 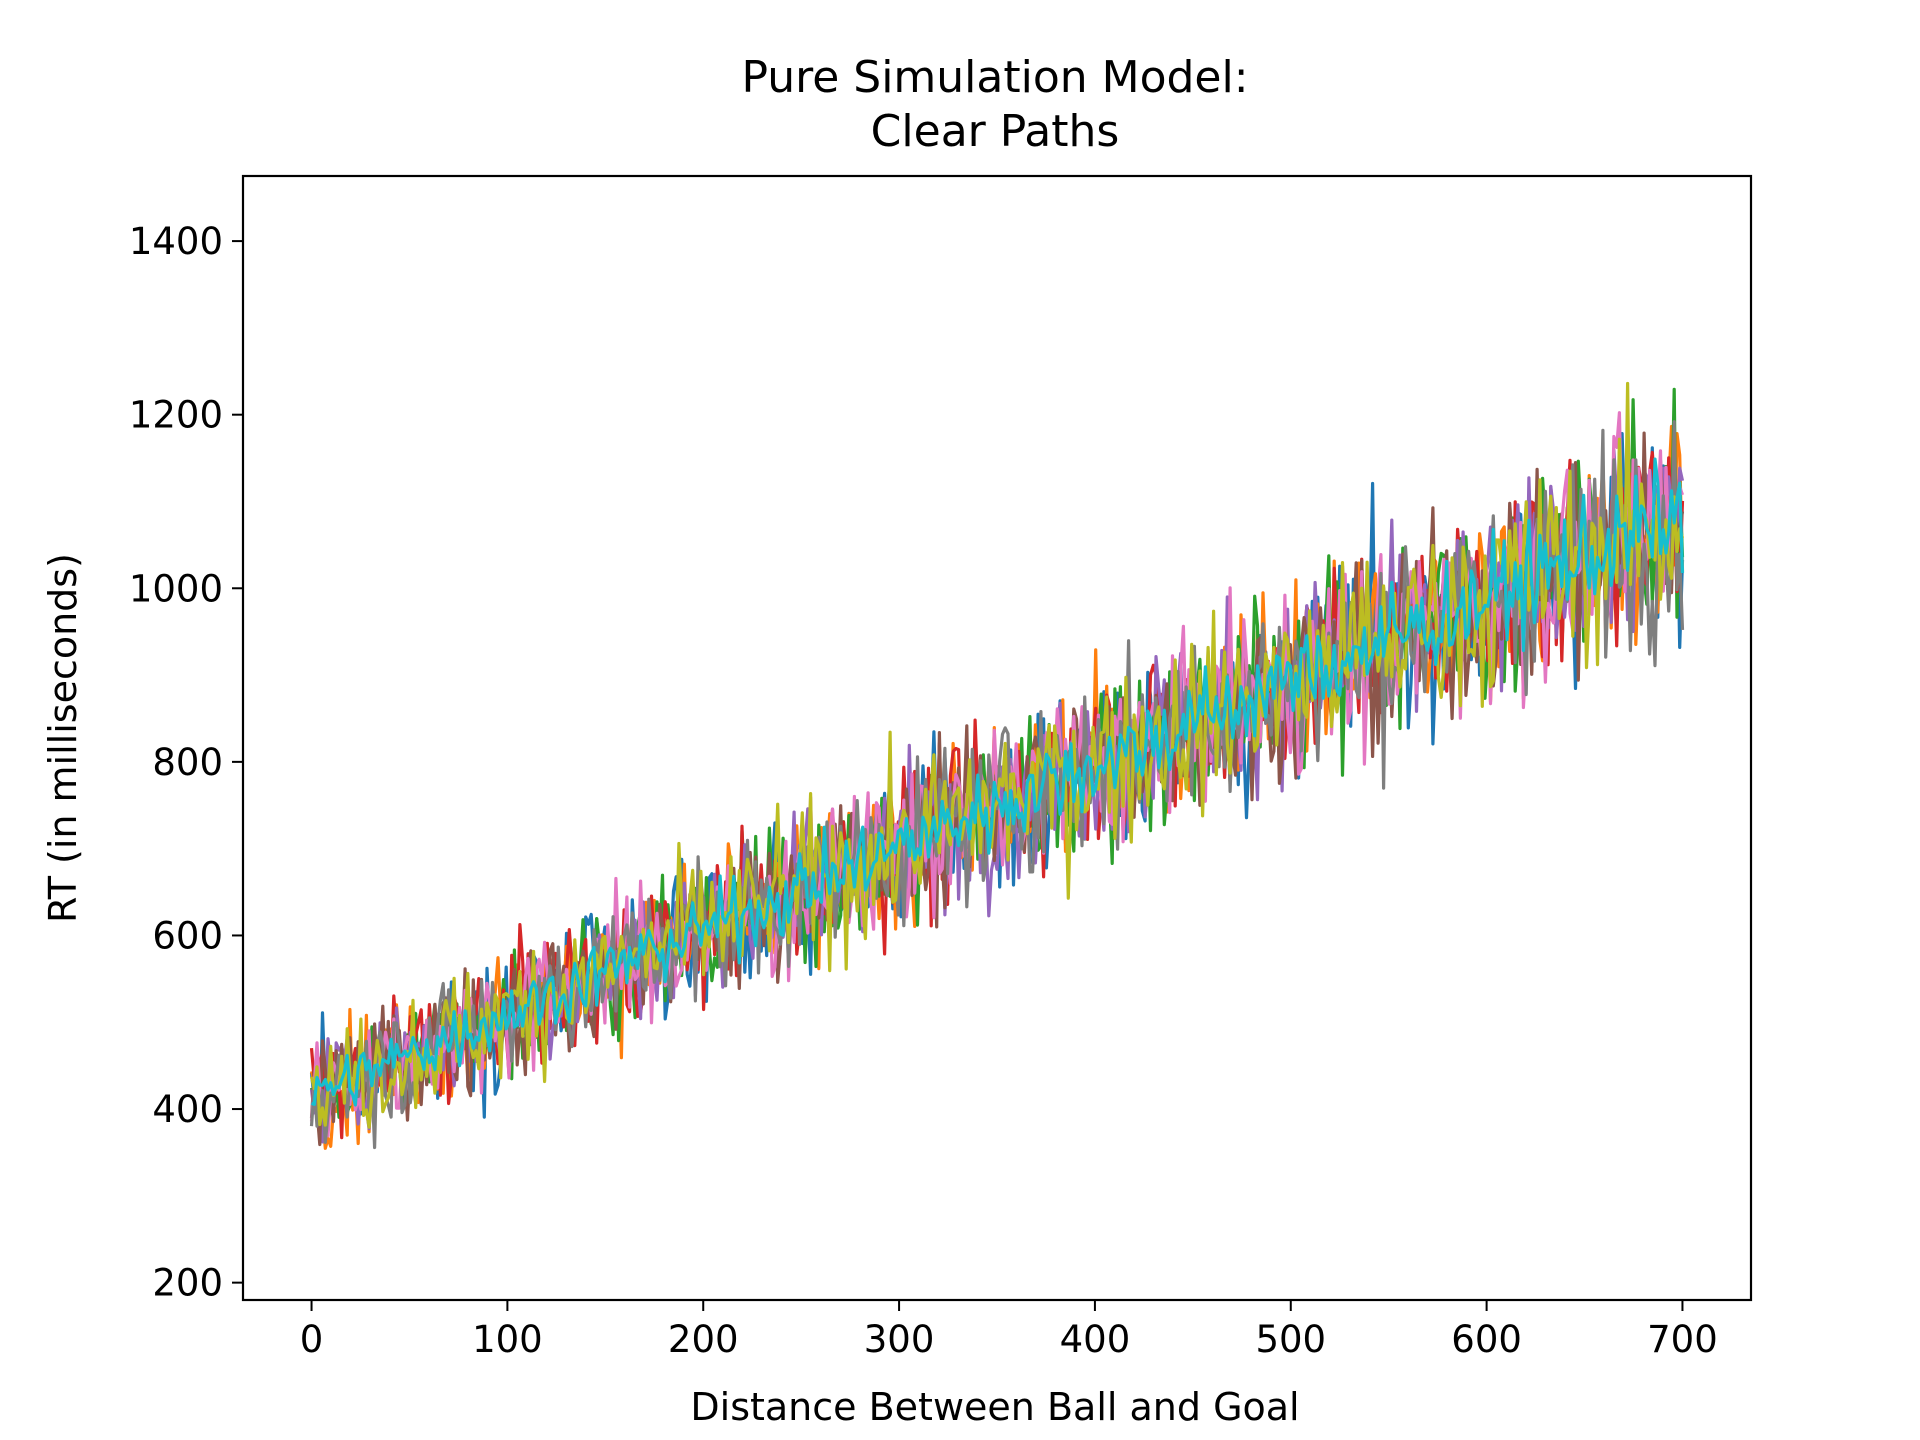 I want to click on y-axis-label: RT (in milliseconds), so click(x=63, y=738).